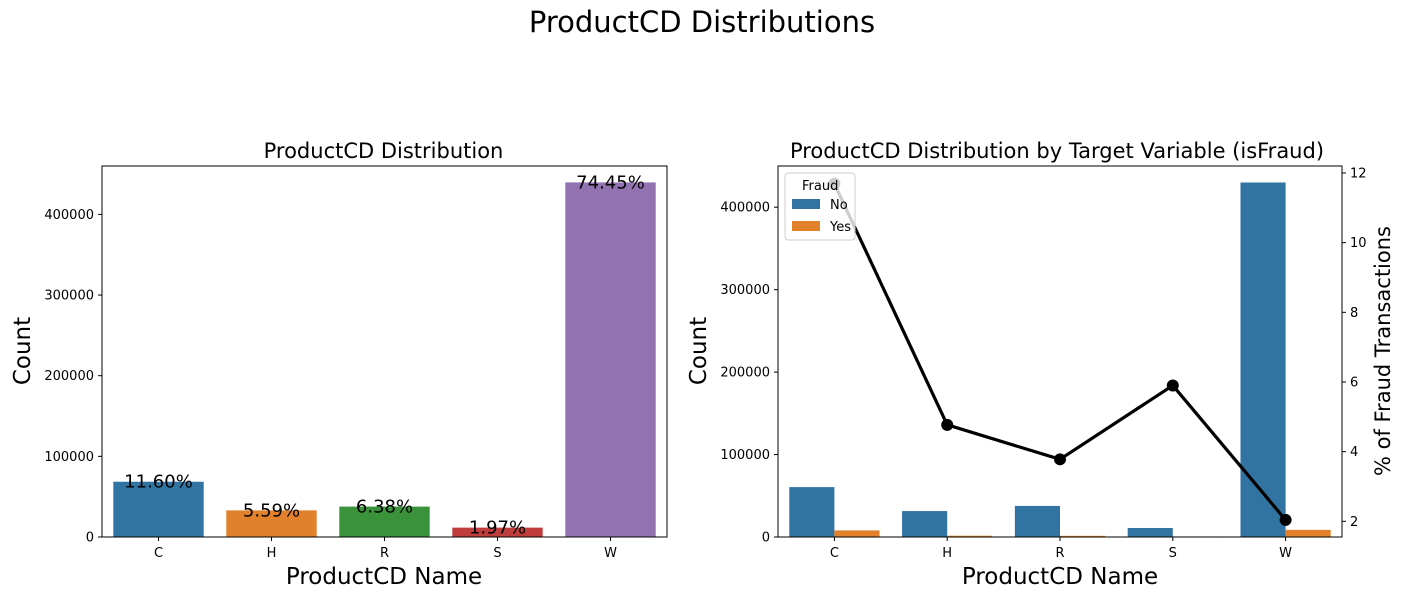 Image resolution: width=1404 pixels, height=603 pixels. Describe the element at coordinates (1354, 313) in the screenshot. I see `y2-tick-label: 8` at that location.